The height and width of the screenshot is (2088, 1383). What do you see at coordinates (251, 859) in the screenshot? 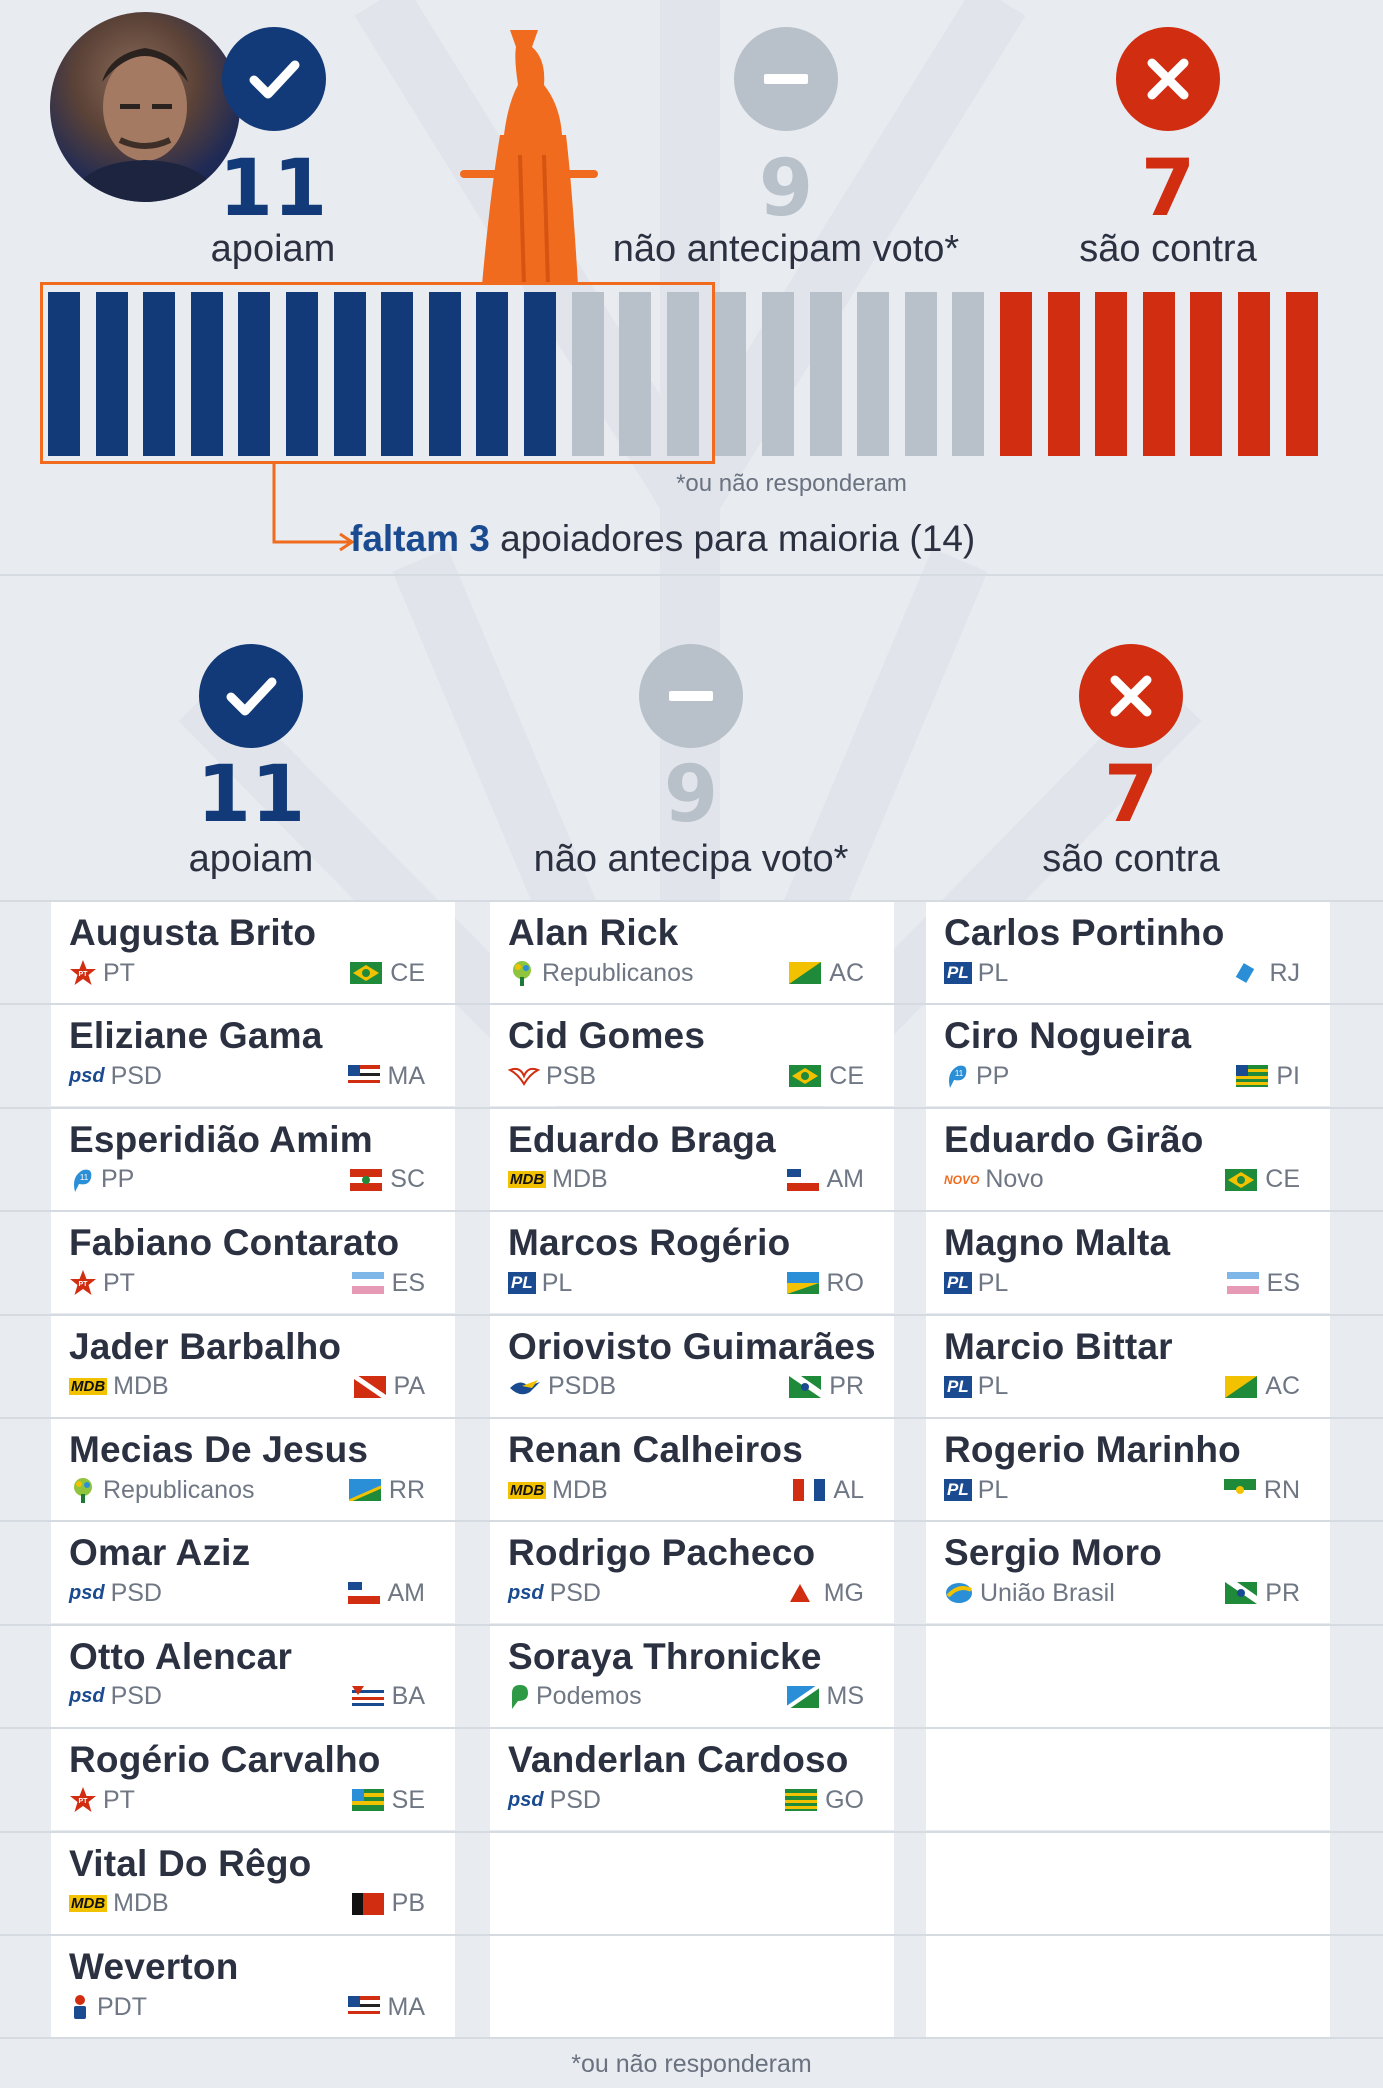
I see `column-support-label: apoiam` at bounding box center [251, 859].